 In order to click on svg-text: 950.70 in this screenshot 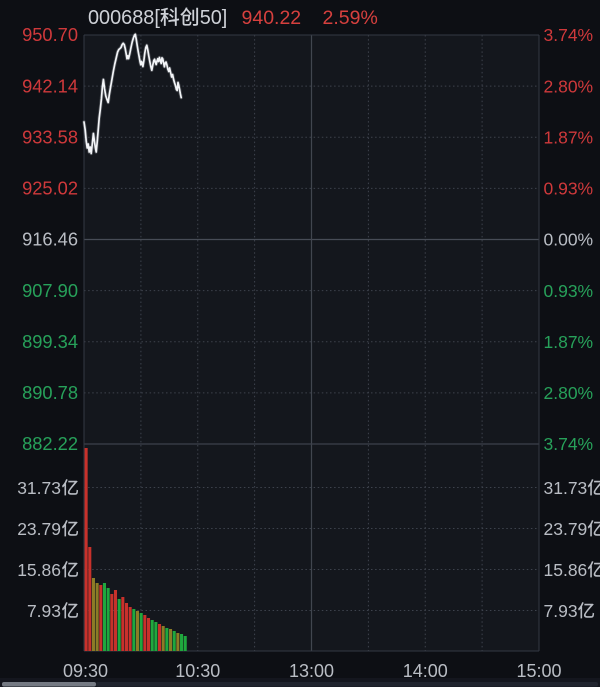, I will do `click(50, 34)`.